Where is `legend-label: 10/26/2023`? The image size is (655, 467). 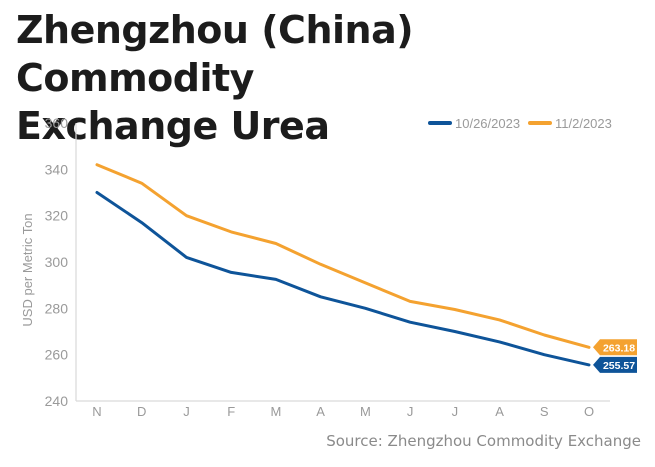
legend-label: 10/26/2023 is located at coordinates (487, 123).